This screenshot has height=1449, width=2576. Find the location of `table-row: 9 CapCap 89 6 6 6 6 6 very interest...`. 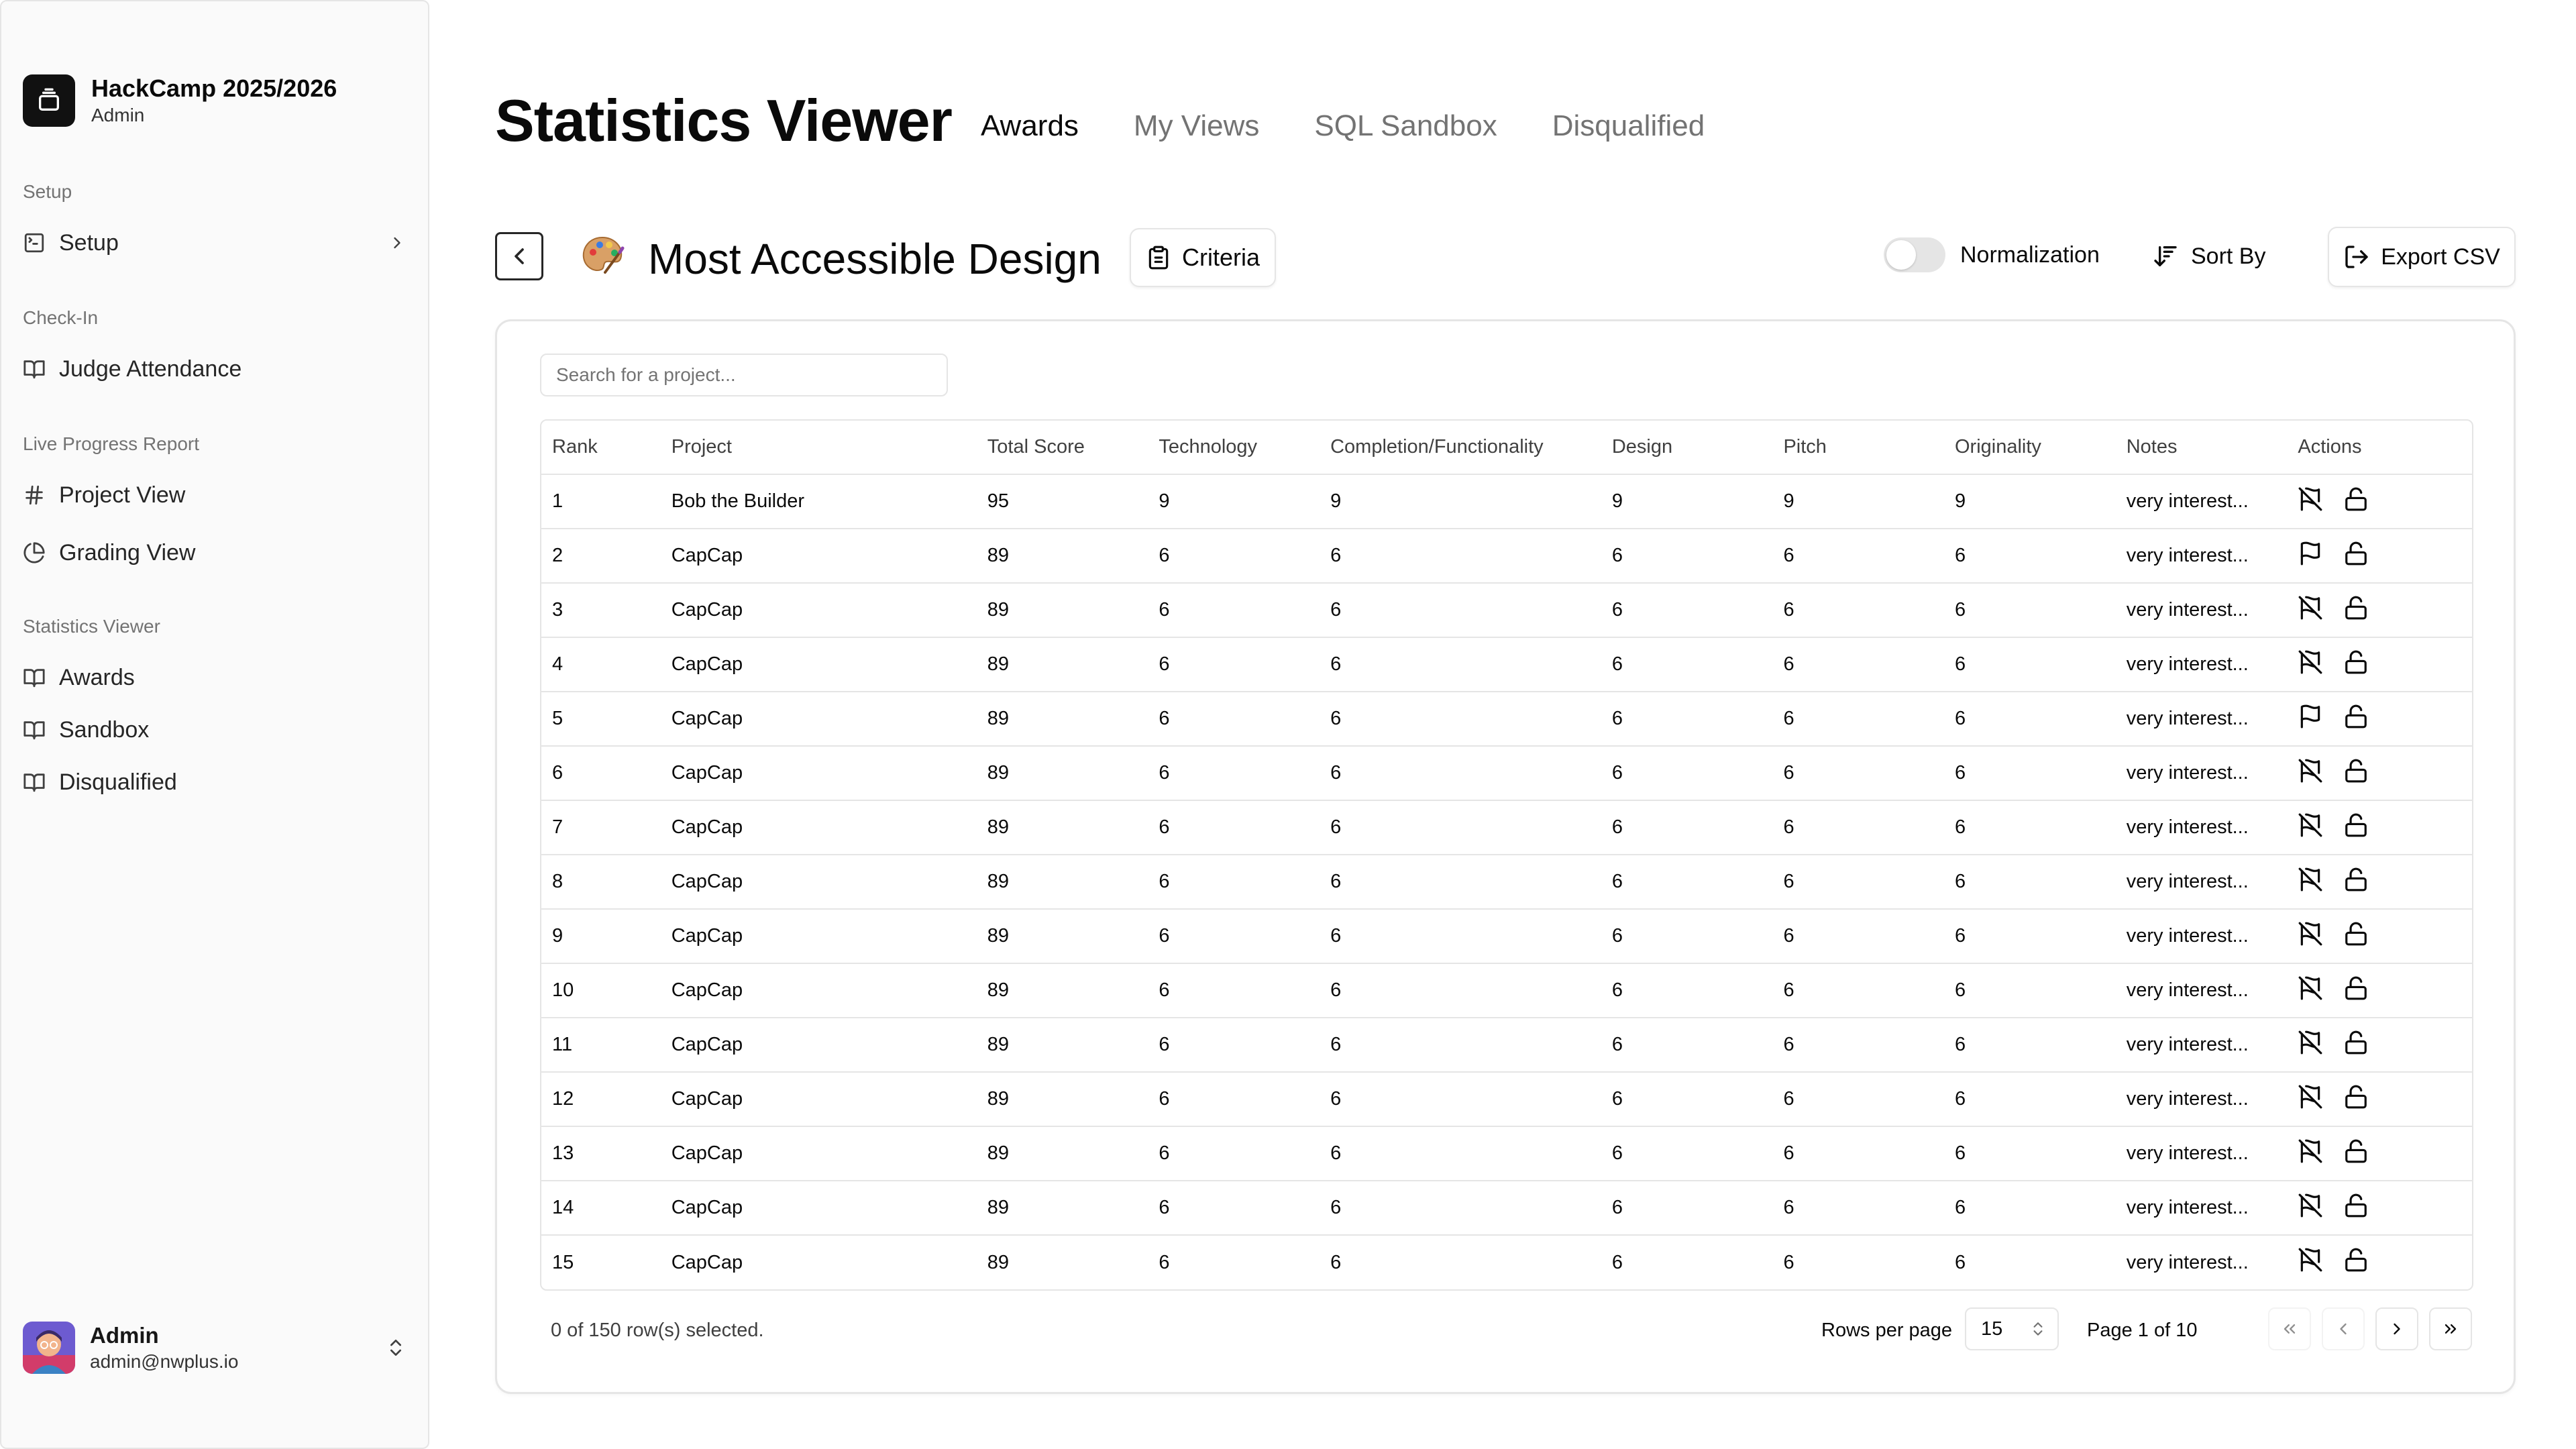

table-row: 9 CapCap 89 6 6 6 6 6 very interest... is located at coordinates (1506, 936).